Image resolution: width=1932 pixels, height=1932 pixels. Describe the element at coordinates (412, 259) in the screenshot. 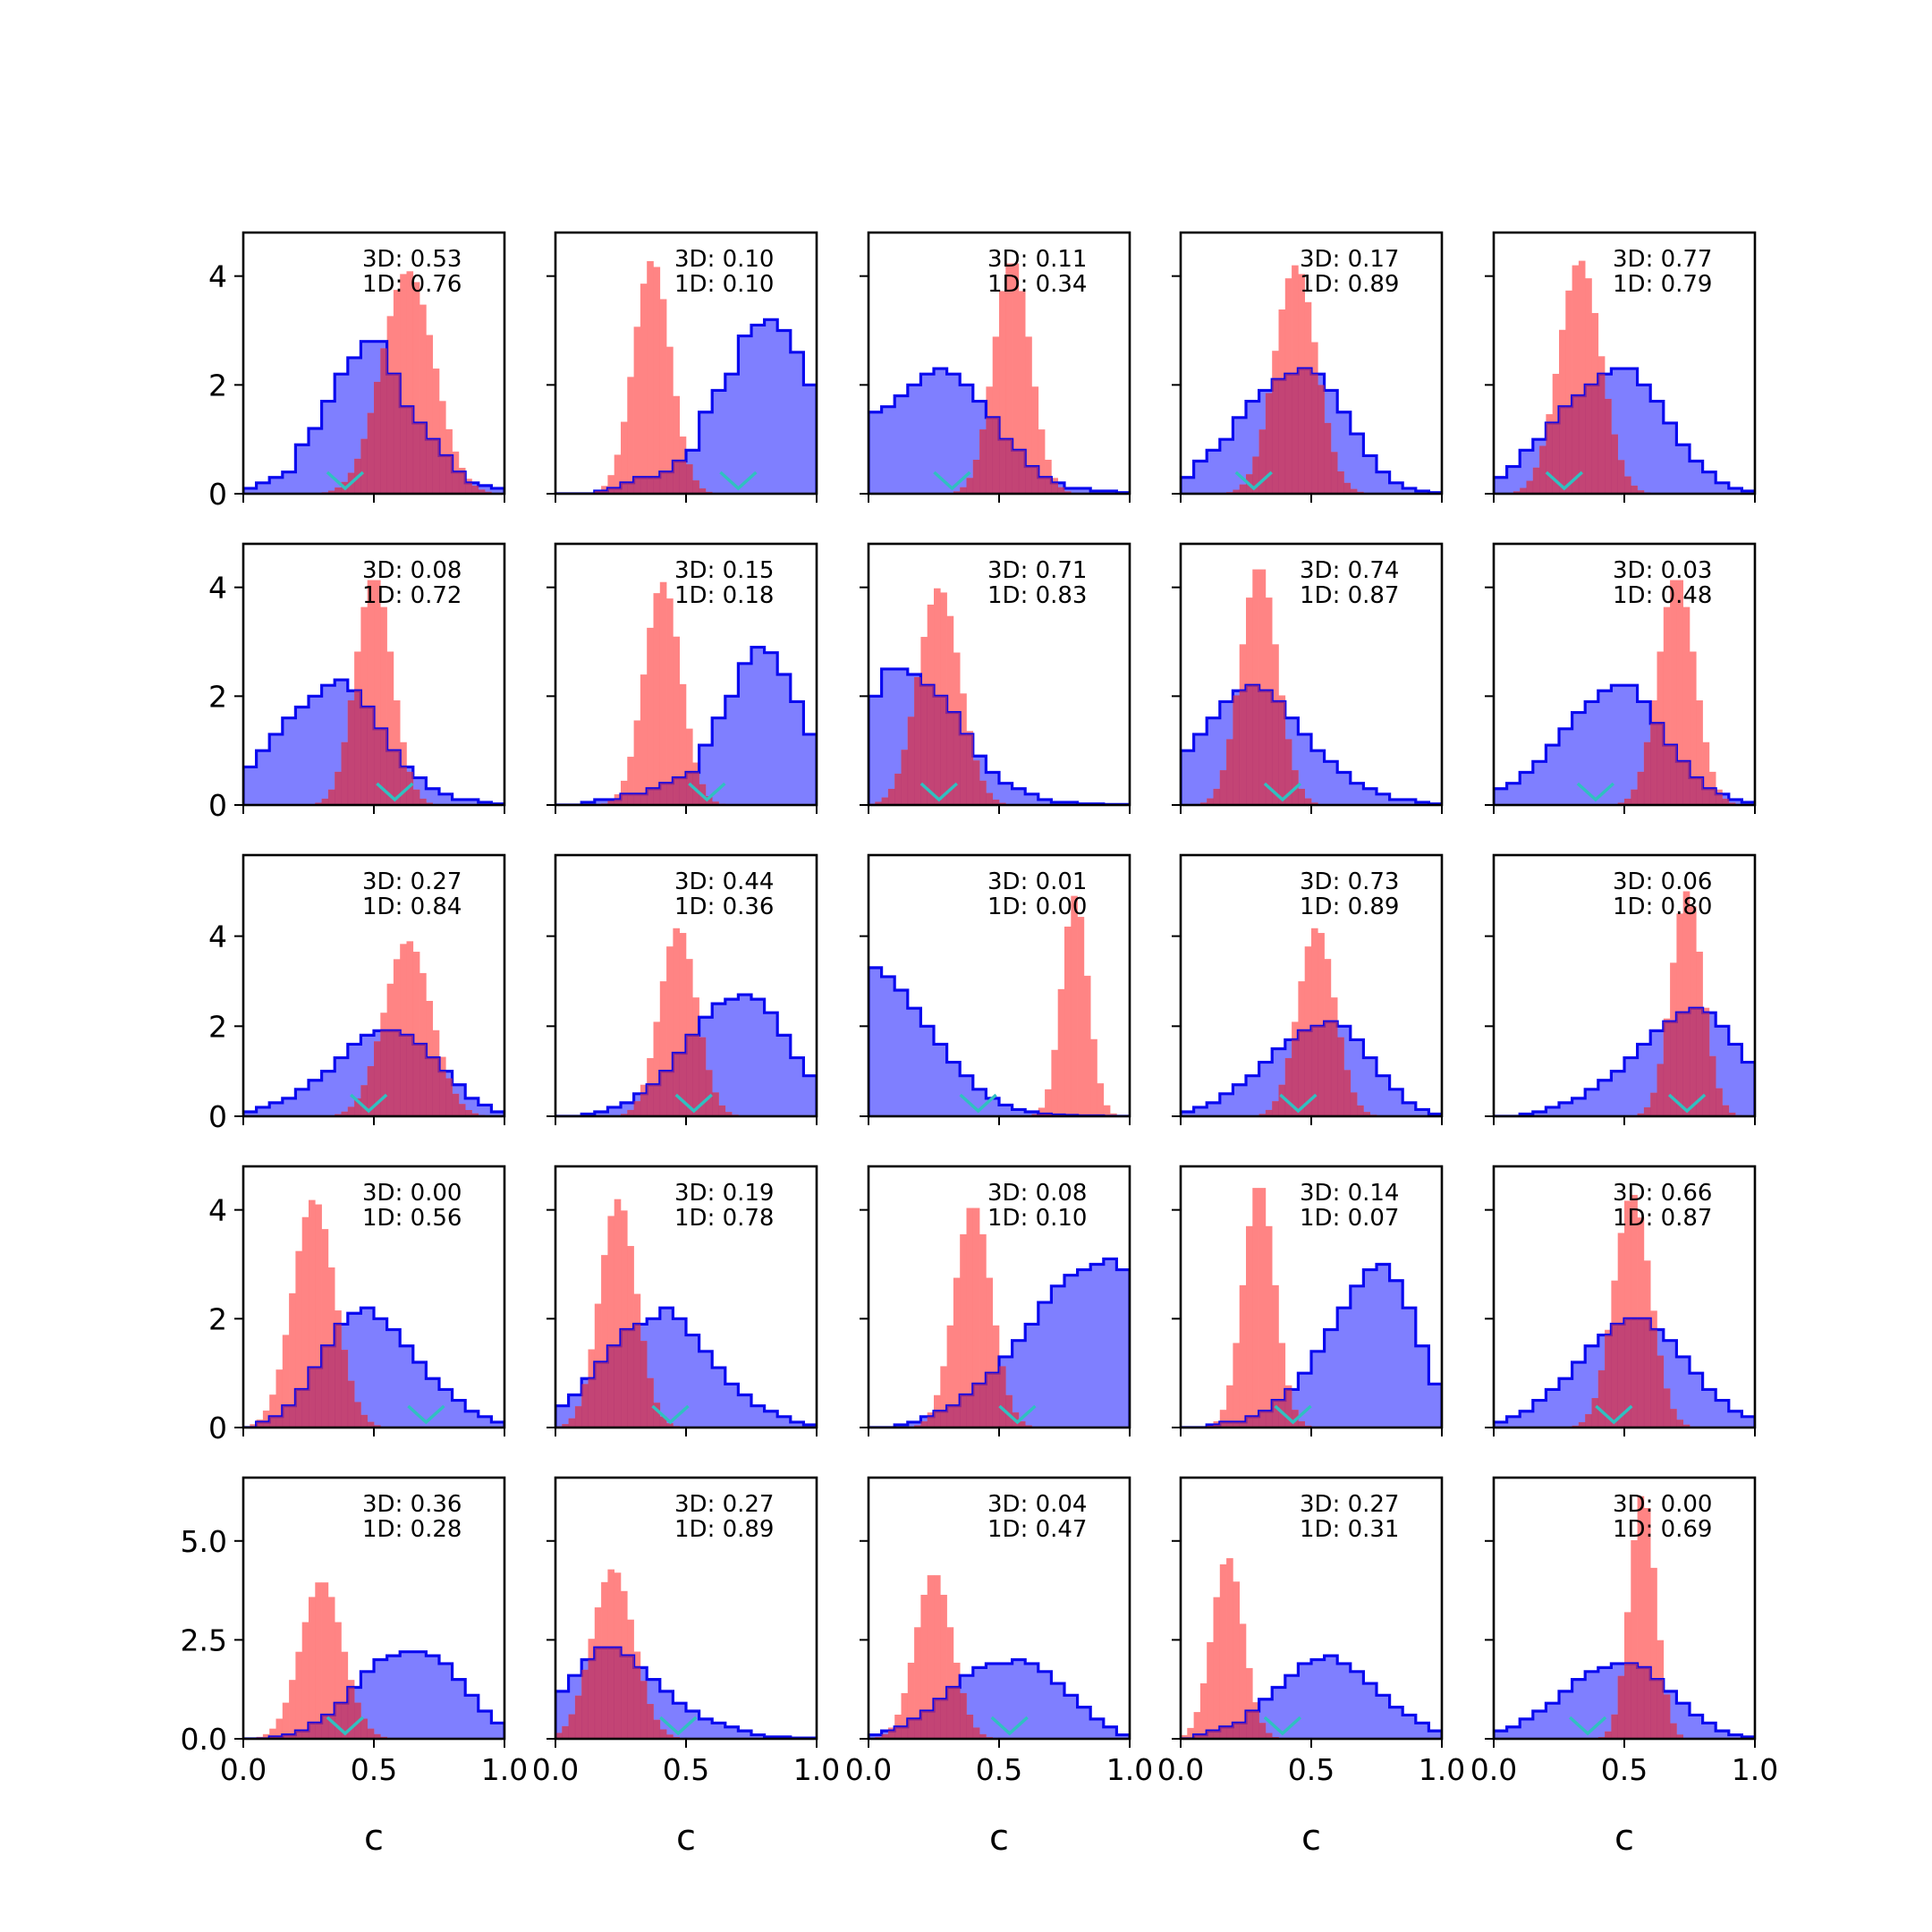

I see `annotation-3d: 3D: 0.53` at that location.